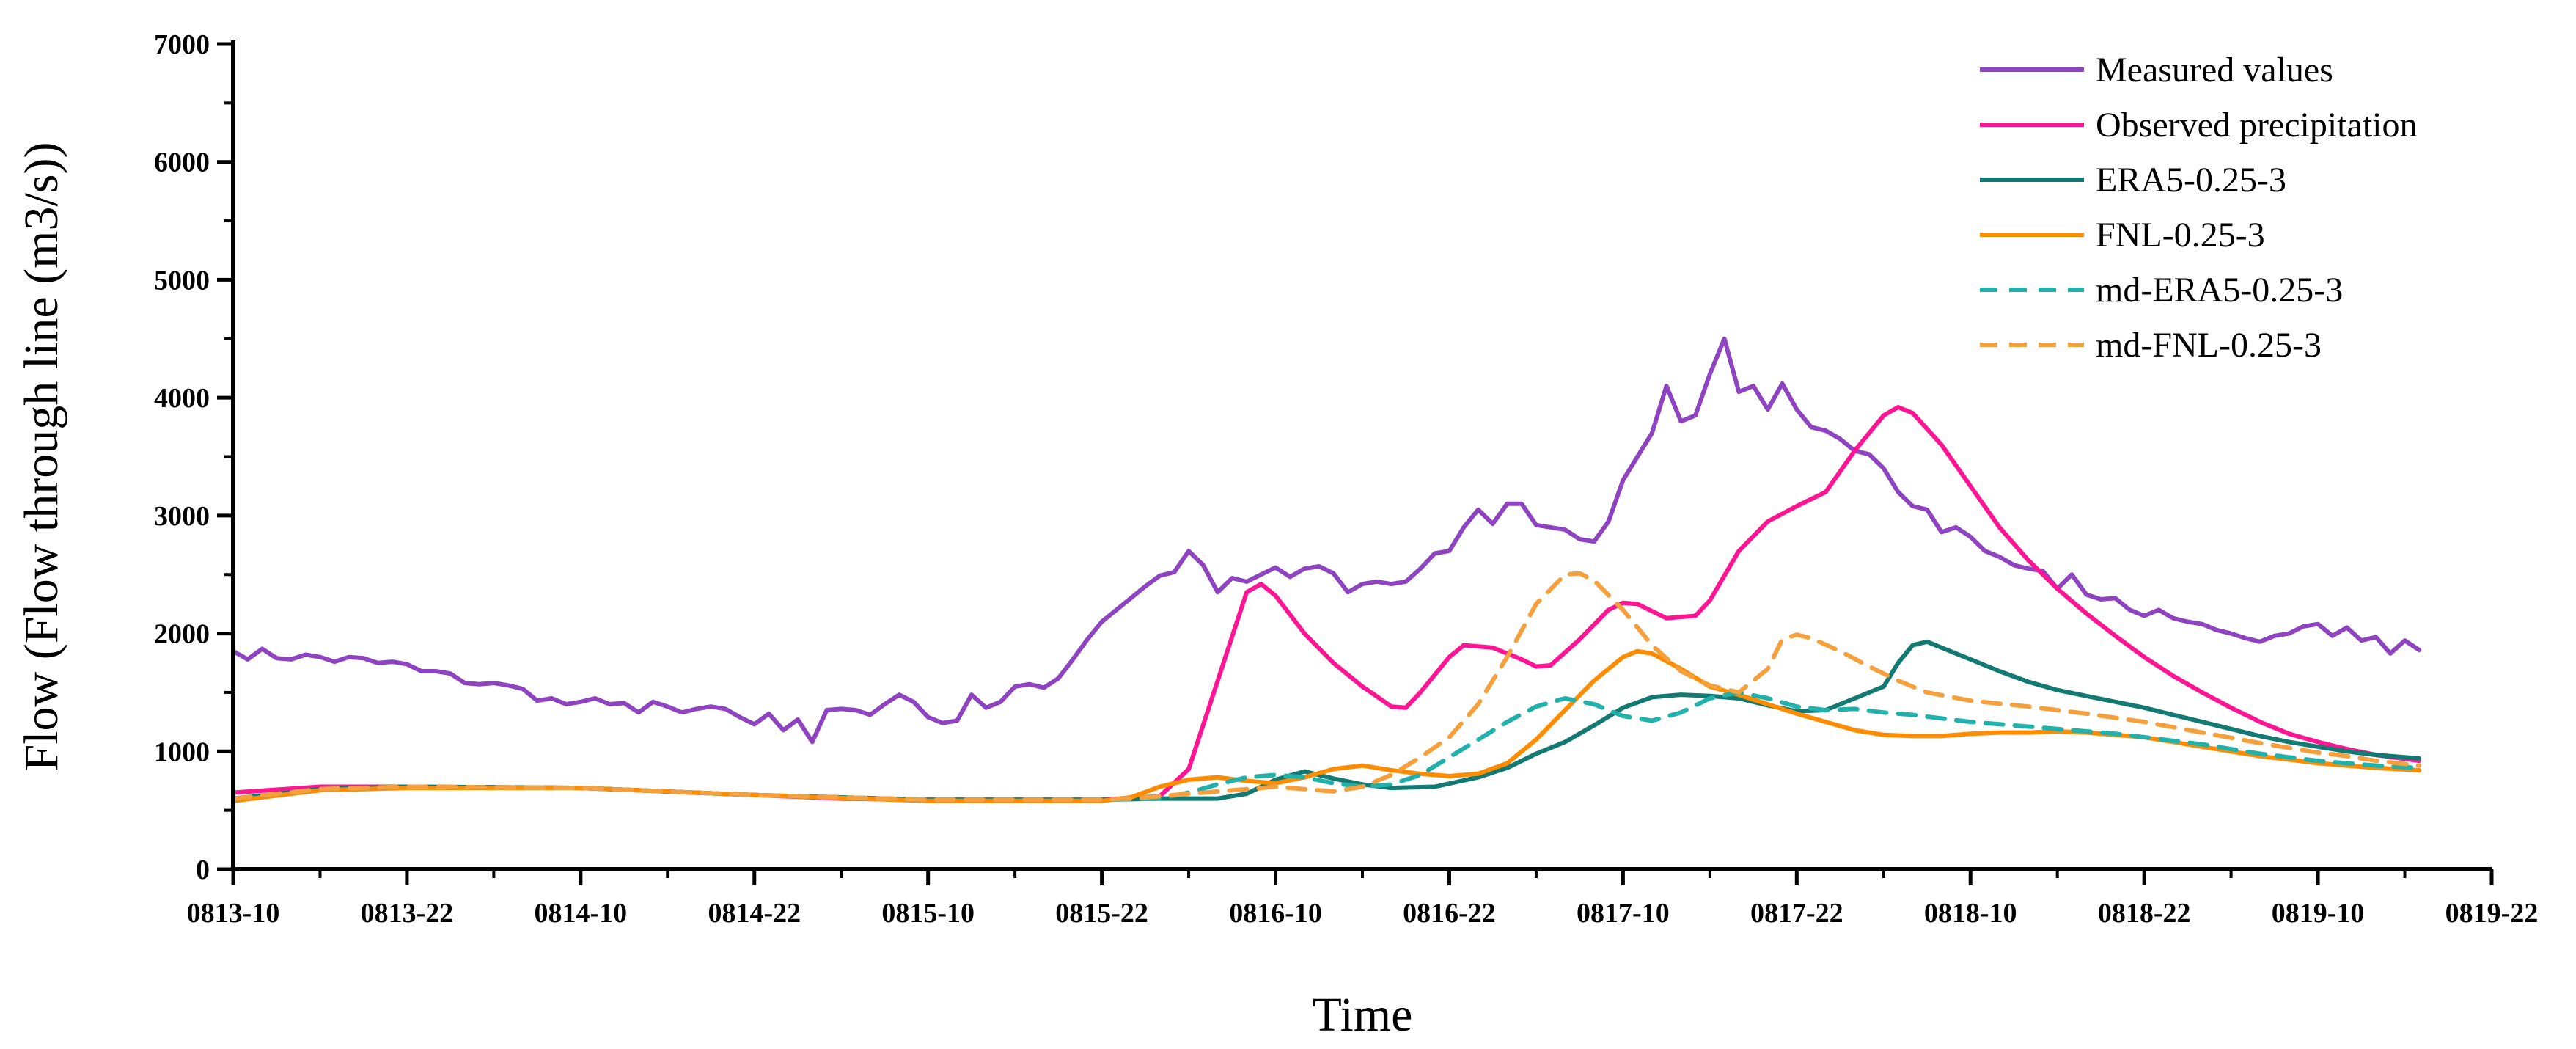 This screenshot has height=1049, width=2576. Describe the element at coordinates (2492, 913) in the screenshot. I see `x-tick-label: 0819-22` at that location.